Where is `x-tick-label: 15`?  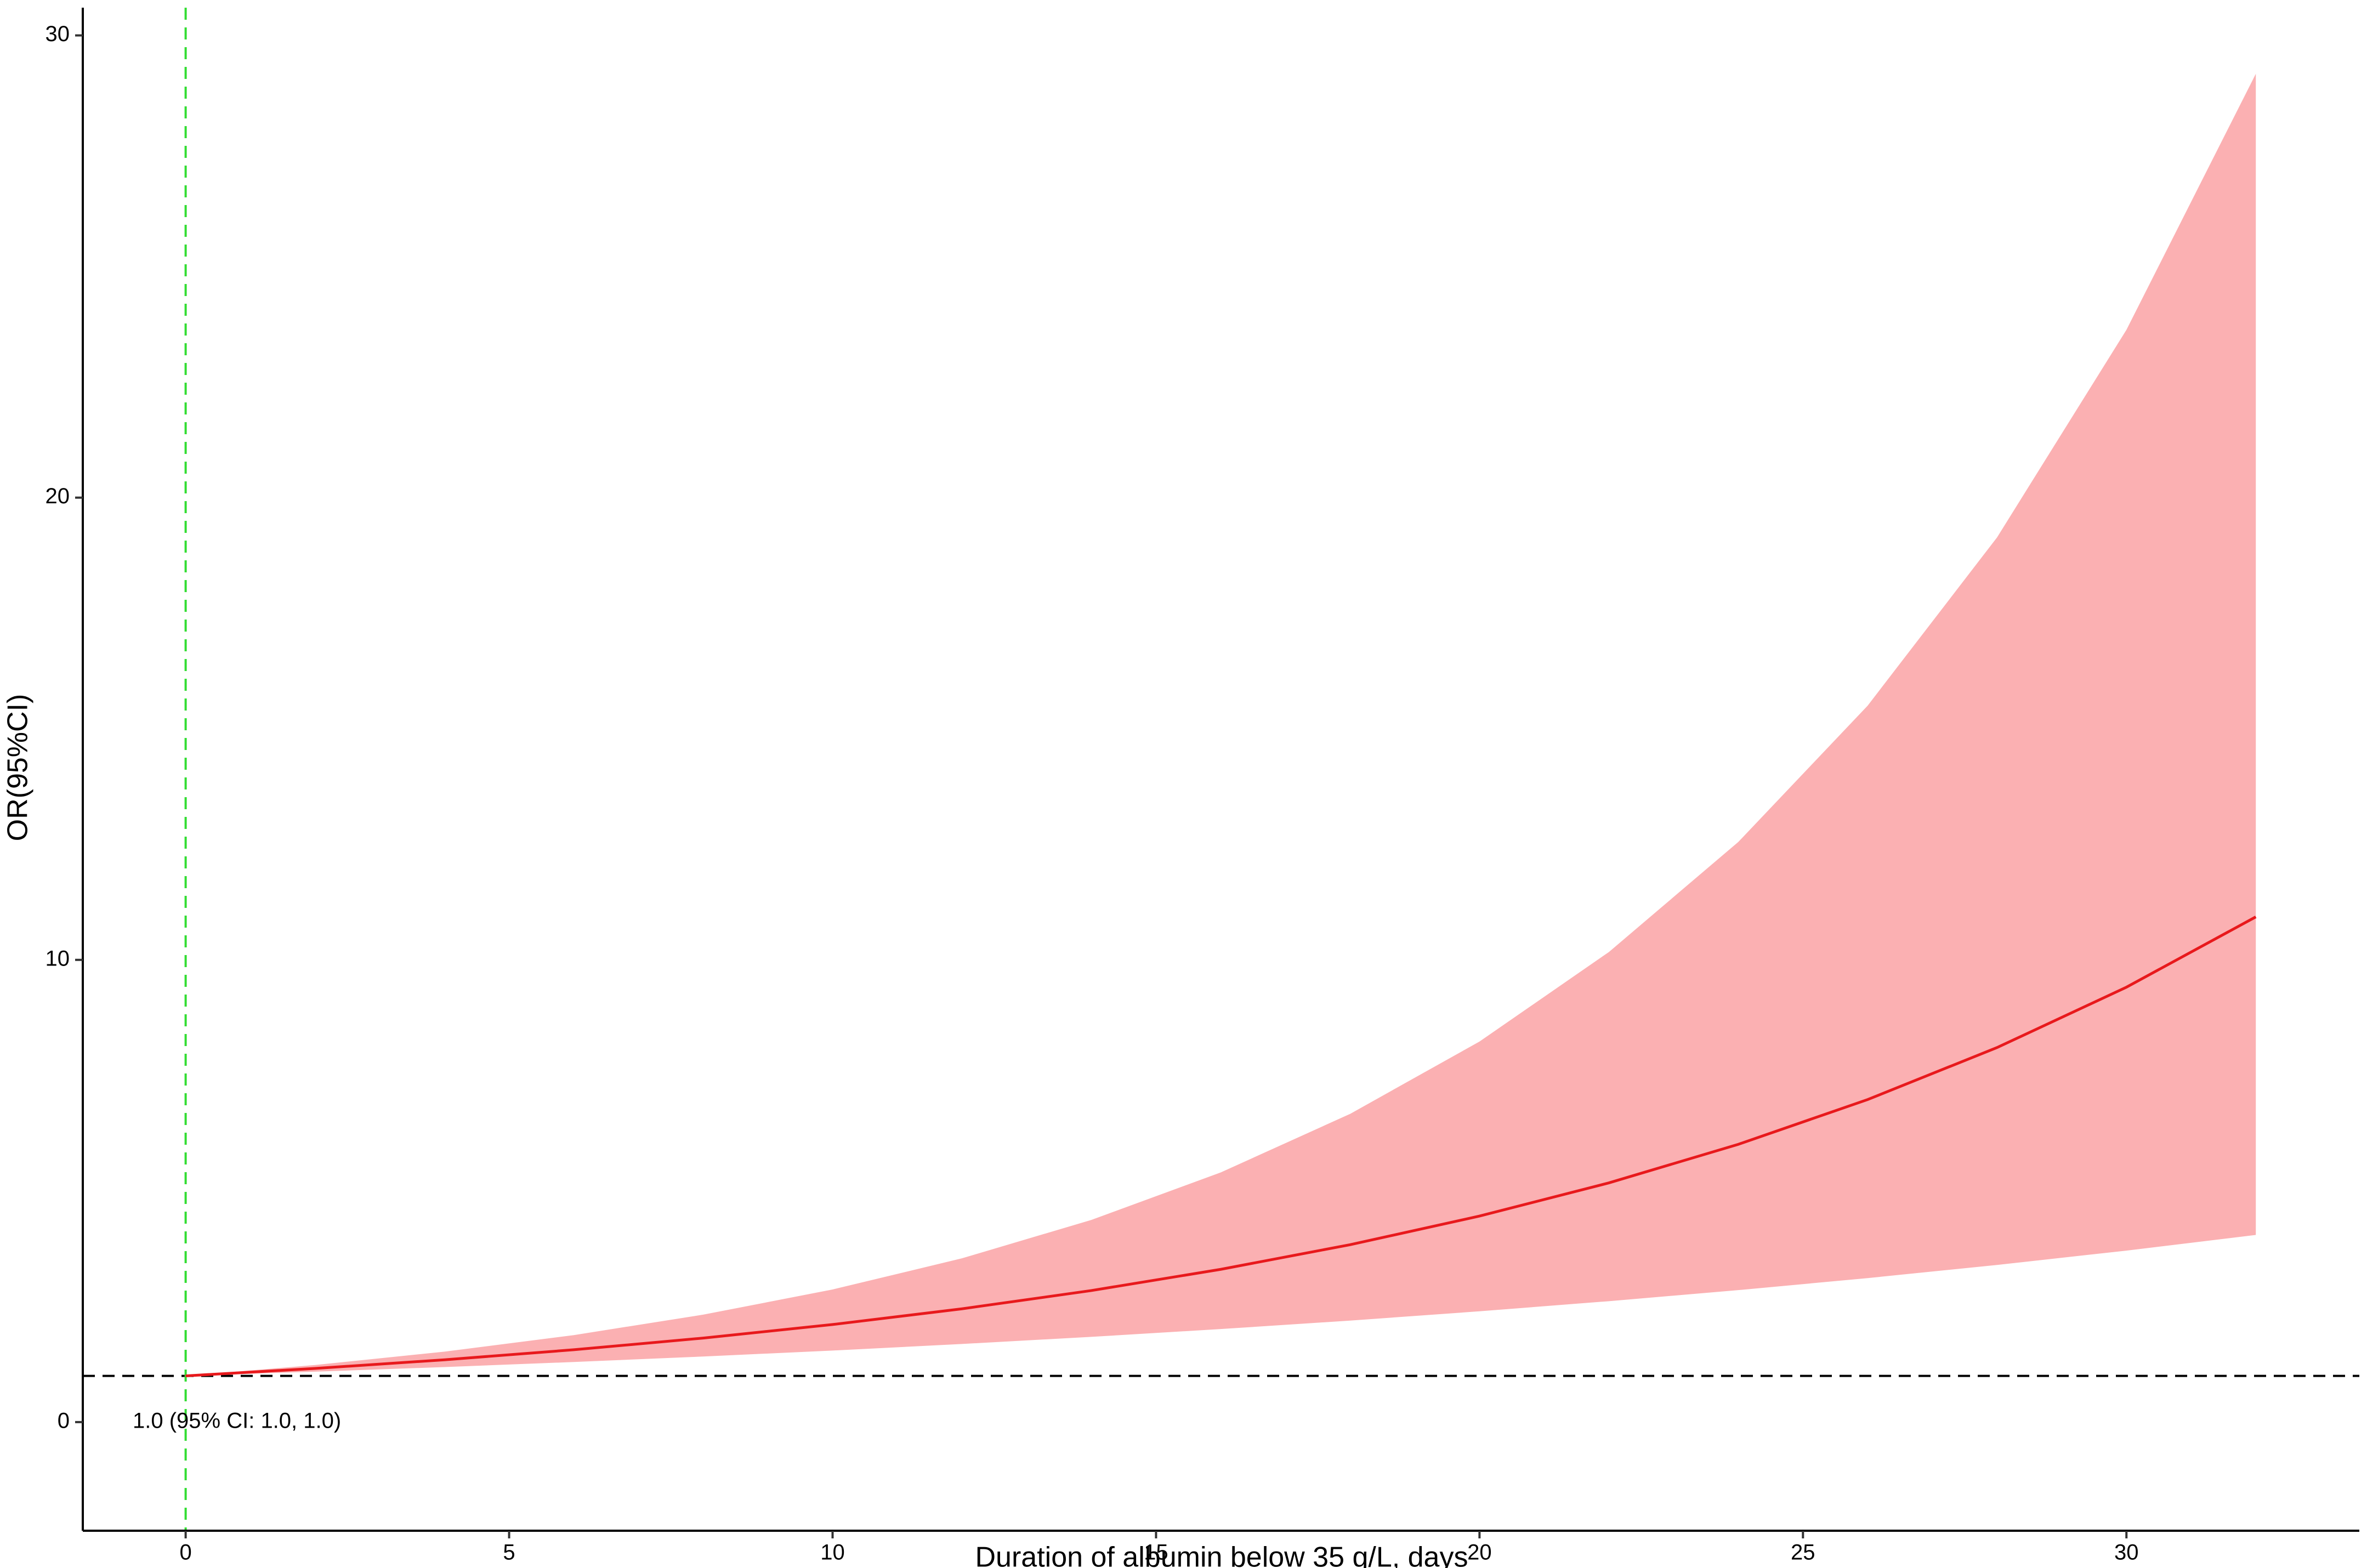
x-tick-label: 15 is located at coordinates (1156, 1553).